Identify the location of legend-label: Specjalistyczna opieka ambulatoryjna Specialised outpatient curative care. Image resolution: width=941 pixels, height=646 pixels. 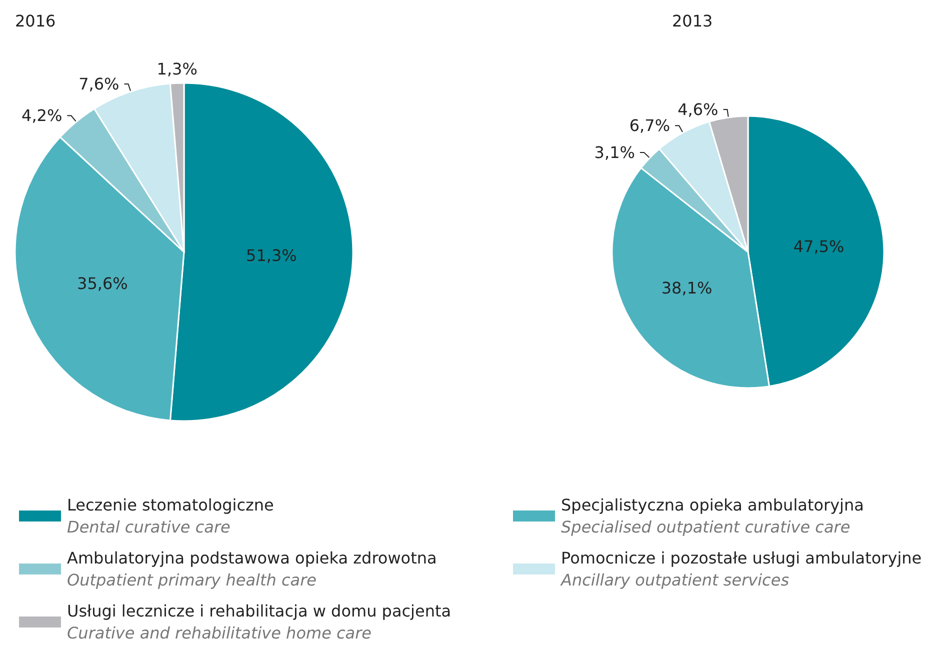
(712, 516).